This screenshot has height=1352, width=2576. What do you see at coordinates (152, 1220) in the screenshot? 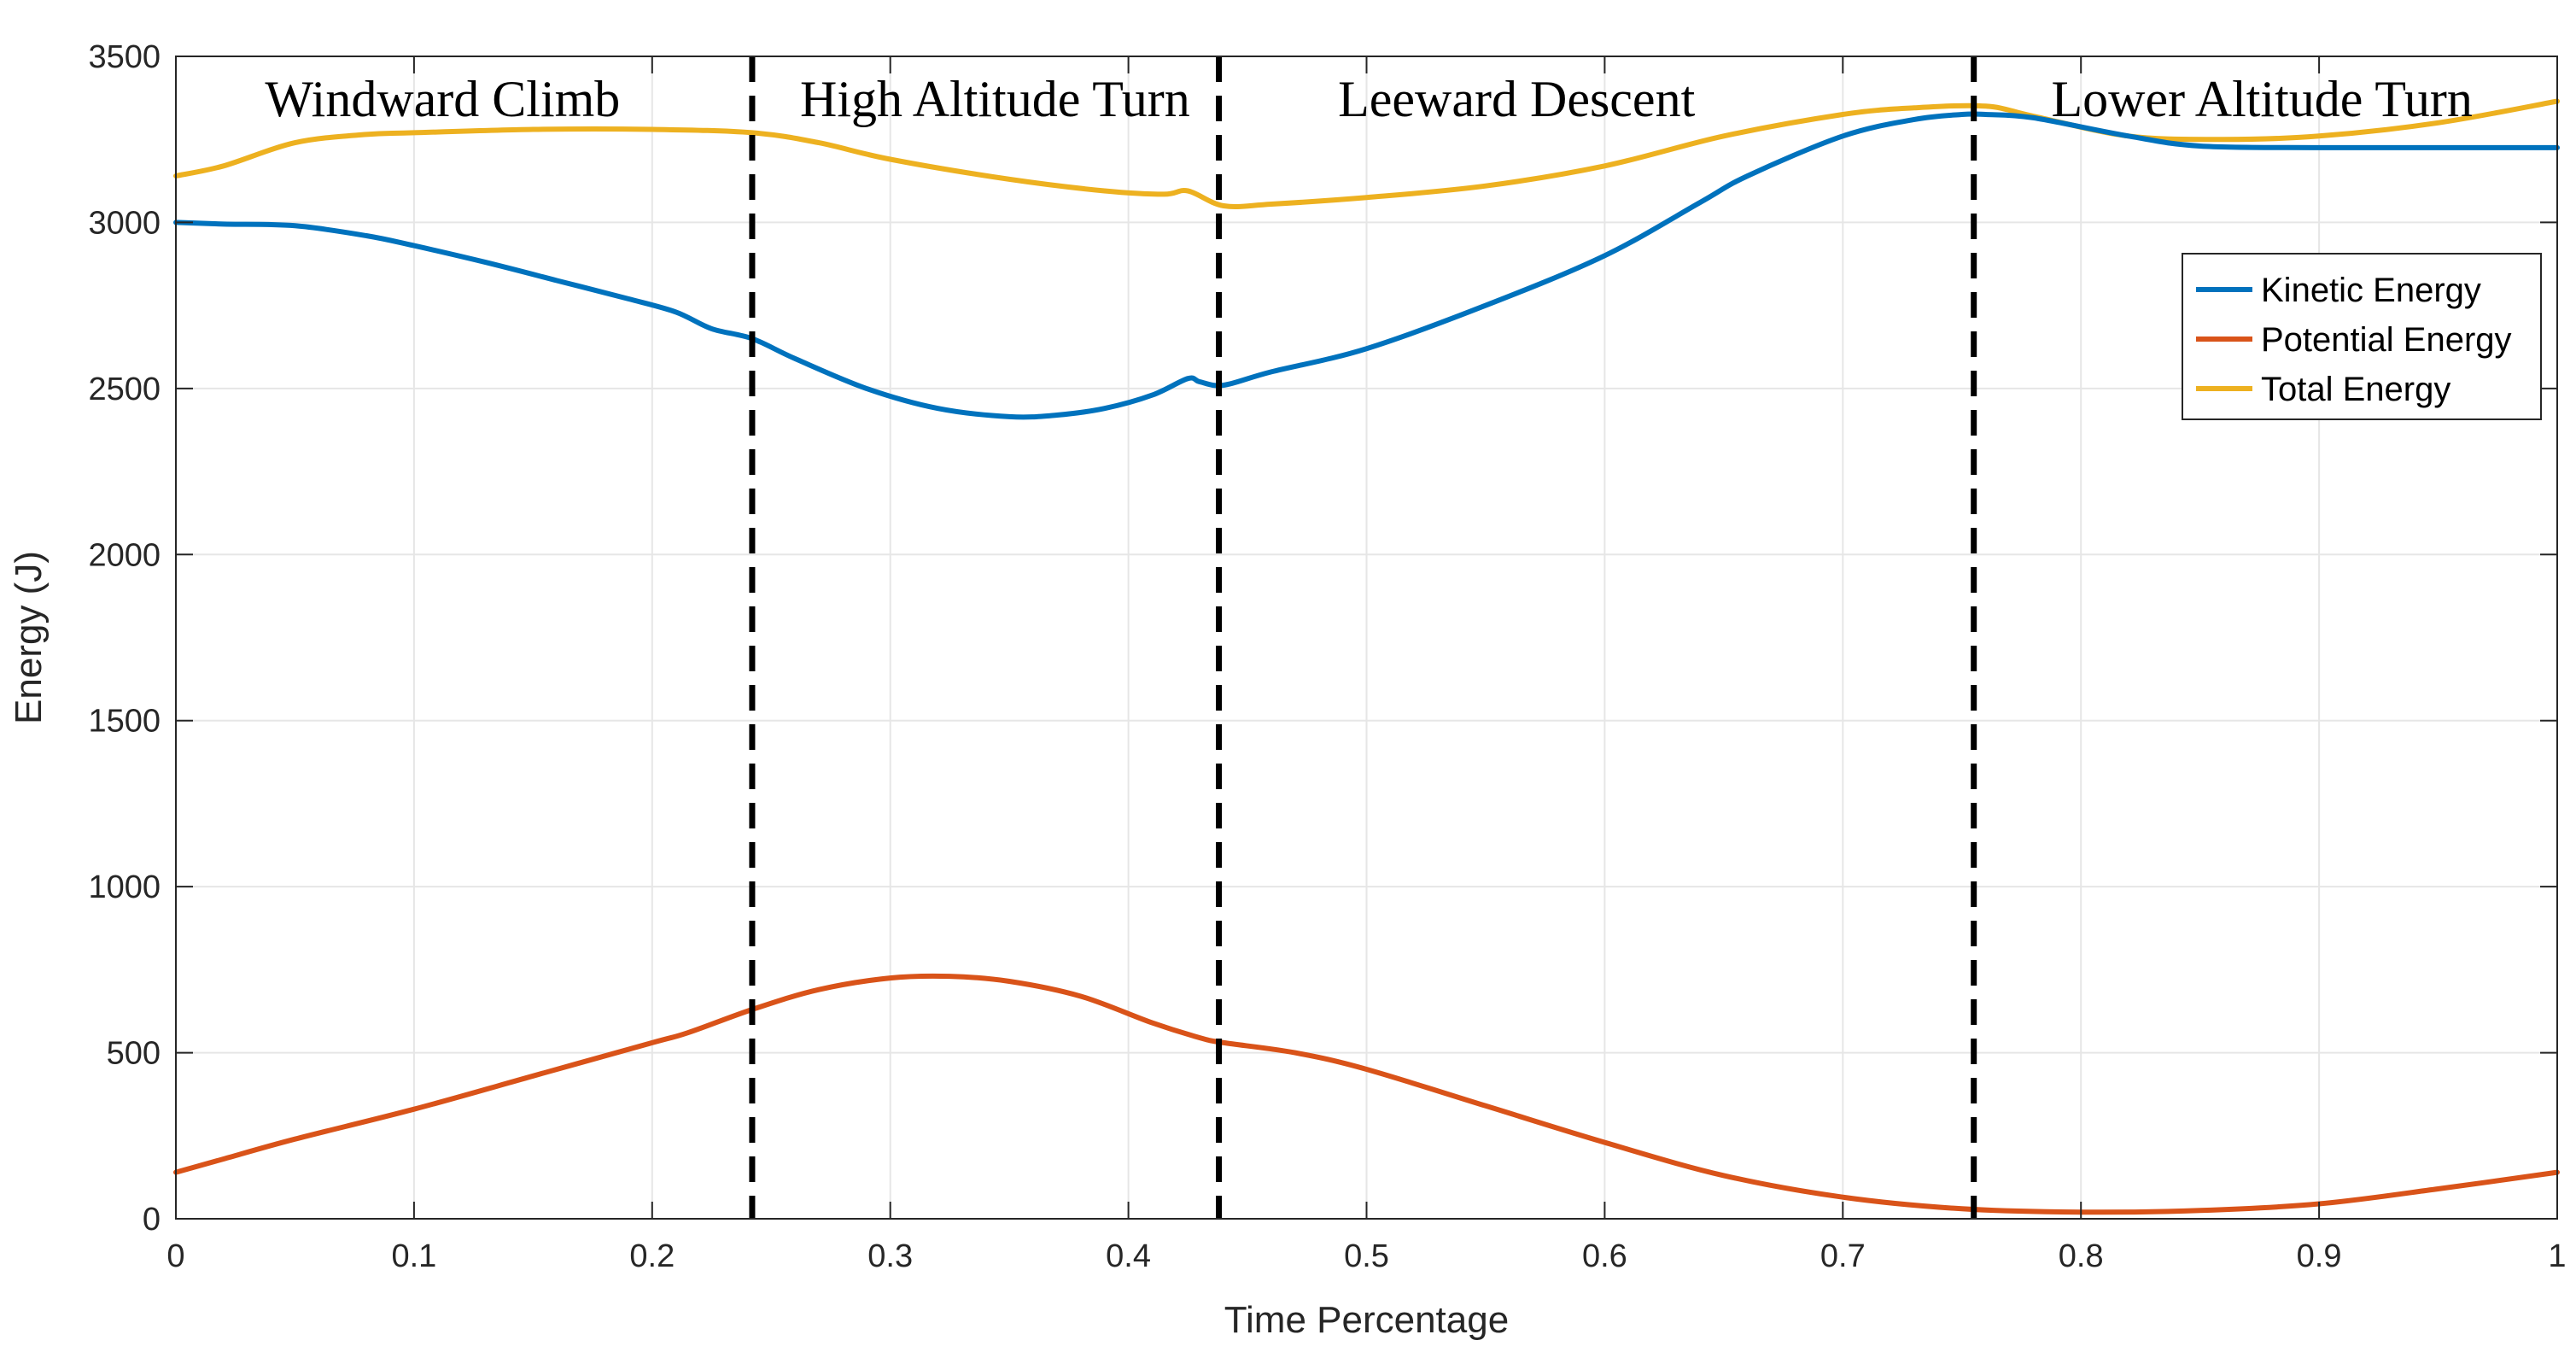
I see `y-tick-label: 0` at bounding box center [152, 1220].